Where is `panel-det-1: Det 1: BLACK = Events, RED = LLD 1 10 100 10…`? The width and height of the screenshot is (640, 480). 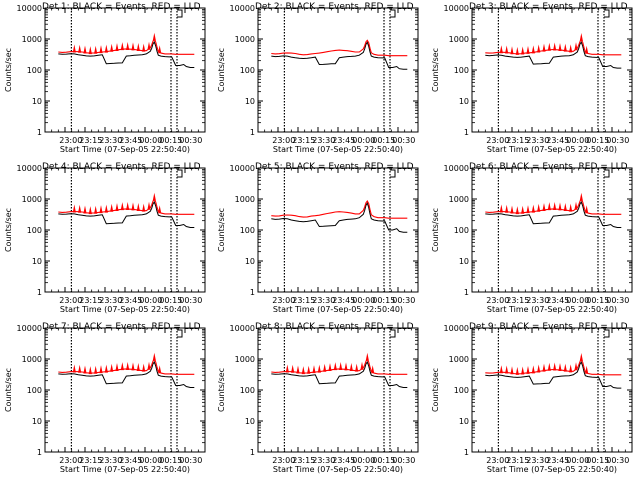
panel-det-1: Det 1: BLACK = Events, RED = LLD 1 10 100 10… is located at coordinates (105, 78).